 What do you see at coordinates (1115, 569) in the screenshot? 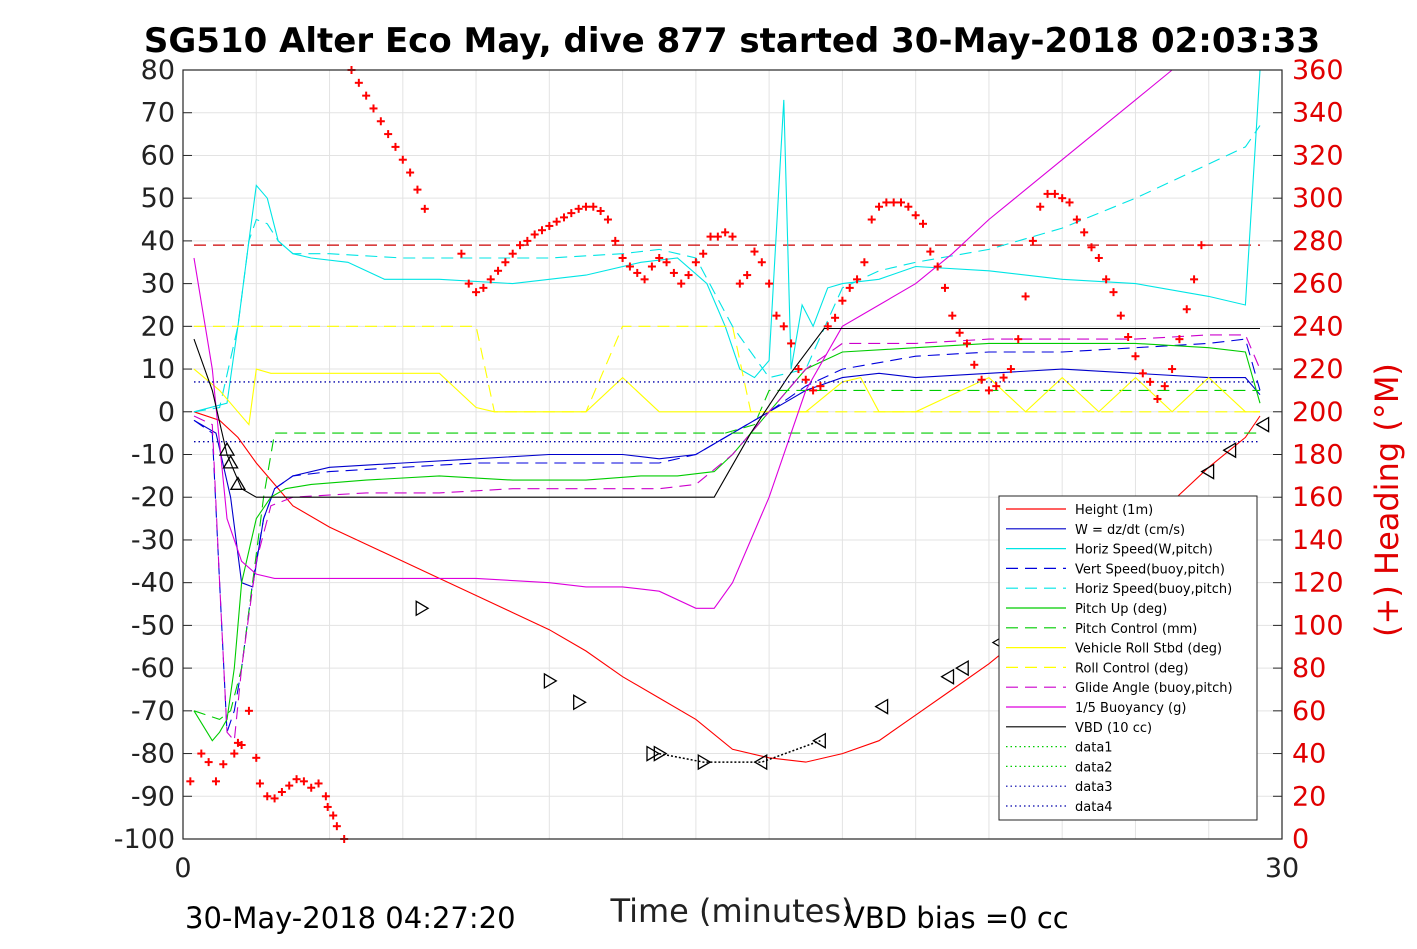
I see `legend-item: Vert Speed(buoy,pitch)` at bounding box center [1115, 569].